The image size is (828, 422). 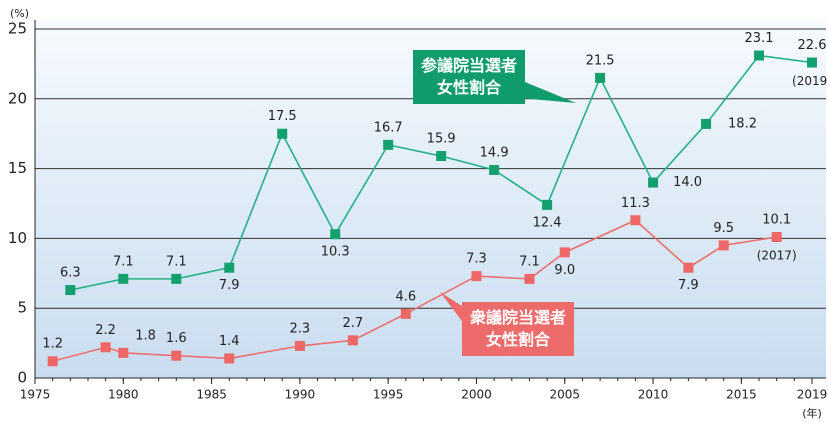 I want to click on x-tick-label: 2015, so click(x=741, y=395).